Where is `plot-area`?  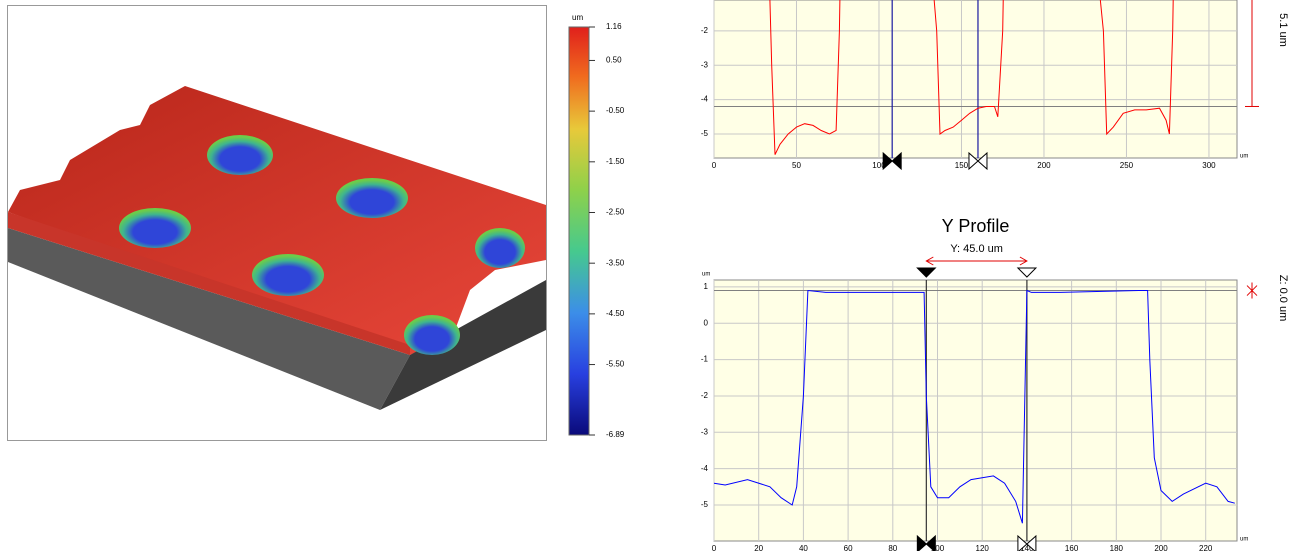 plot-area is located at coordinates (975, 79).